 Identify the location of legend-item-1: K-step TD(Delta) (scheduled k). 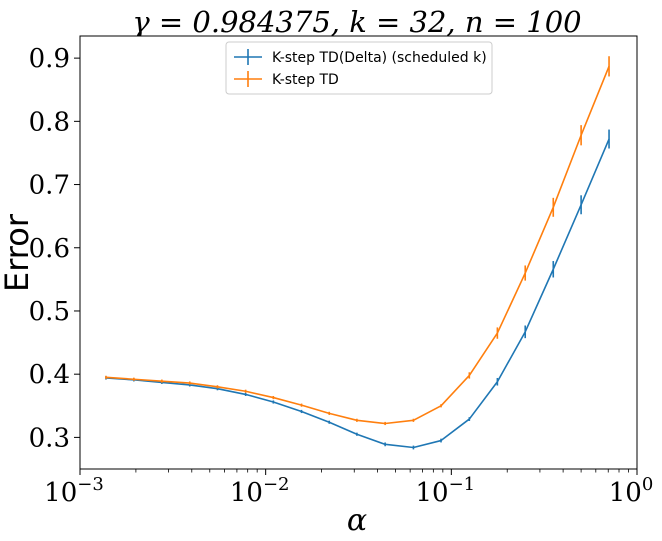
(360, 57).